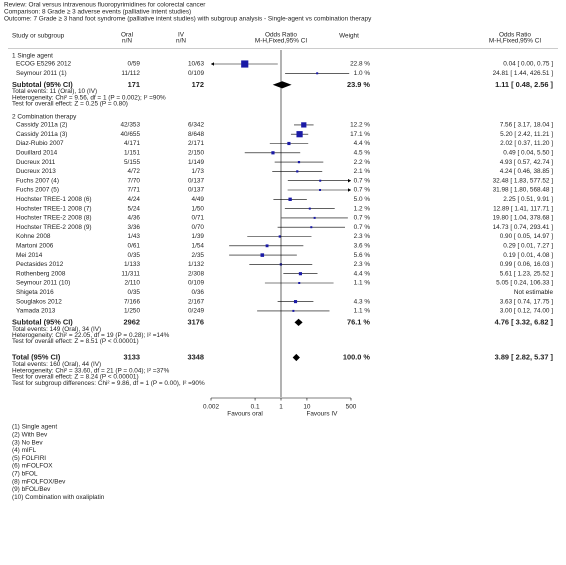 The height and width of the screenshot is (565, 566). Describe the element at coordinates (526, 134) in the screenshot. I see `study-odds-ratio: 5.20 [ 2.42, 11.21 ]` at that location.